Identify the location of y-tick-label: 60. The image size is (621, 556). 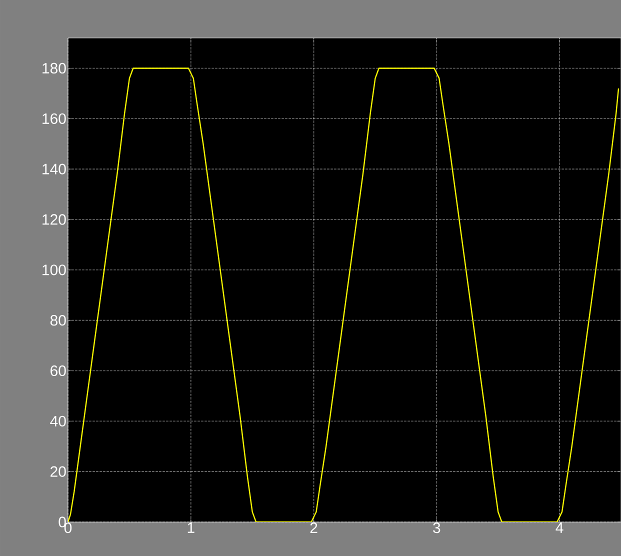
(58, 370).